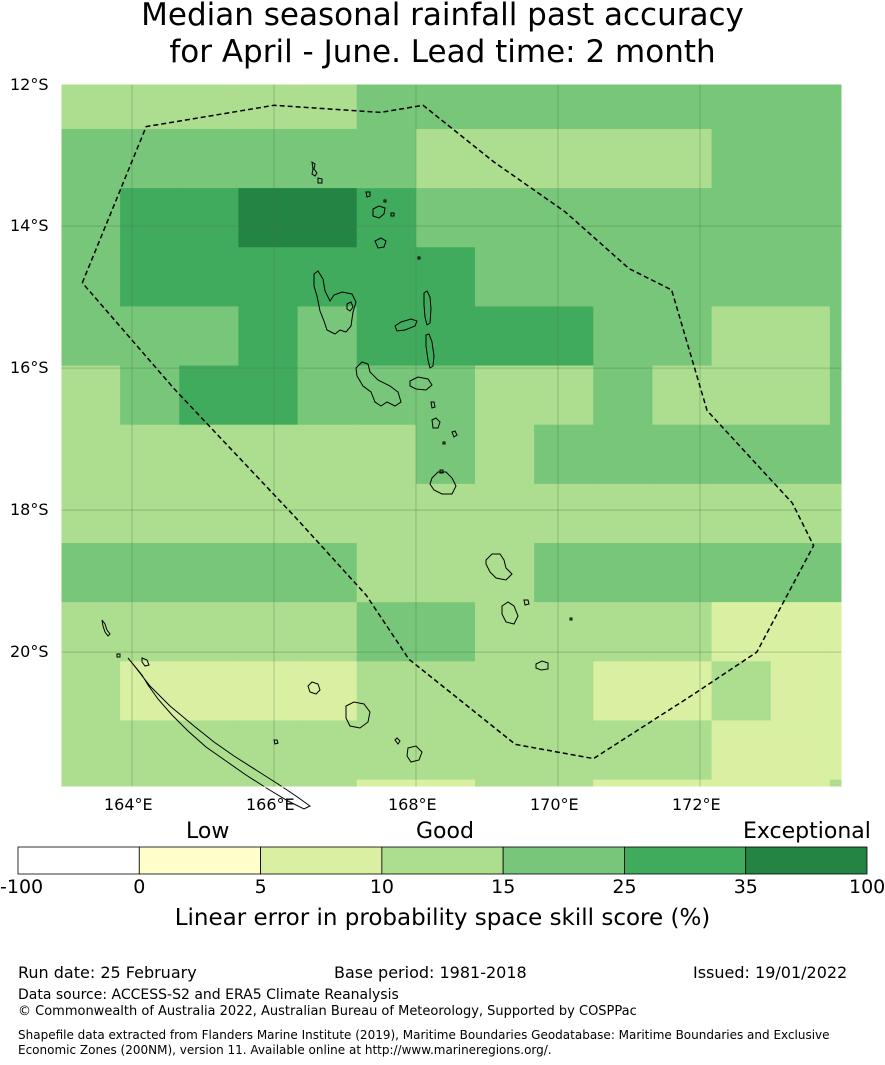 The height and width of the screenshot is (1065, 885). Describe the element at coordinates (412, 804) in the screenshot. I see `lon-label-168e: 168°E` at that location.